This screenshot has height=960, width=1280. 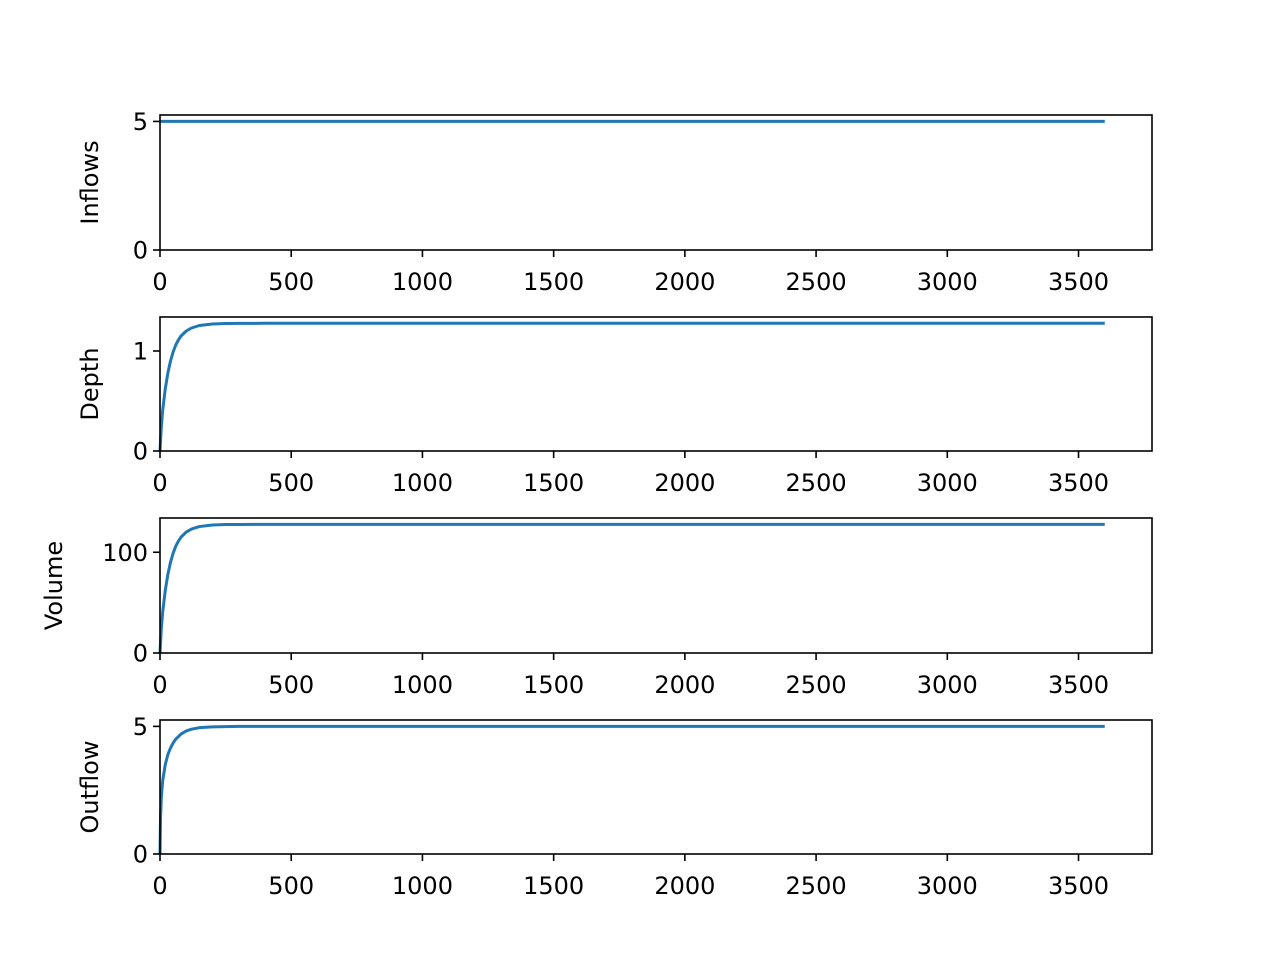 What do you see at coordinates (125, 553) in the screenshot?
I see `y-tick-label: 100` at bounding box center [125, 553].